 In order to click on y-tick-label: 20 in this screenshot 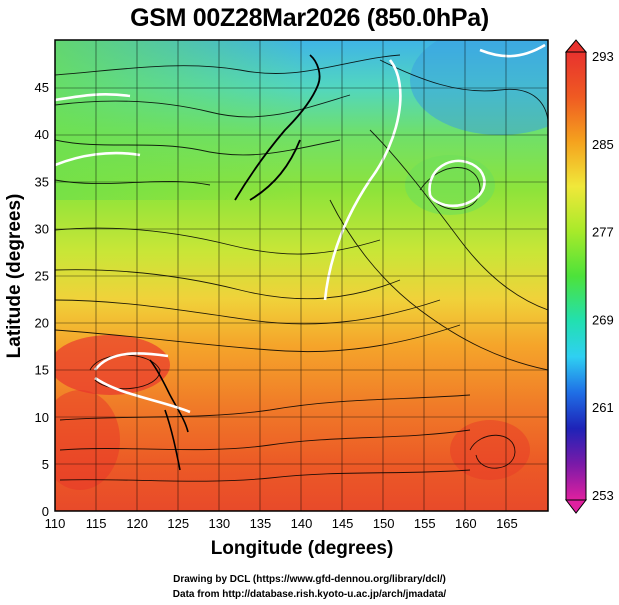, I will do `click(42, 323)`.